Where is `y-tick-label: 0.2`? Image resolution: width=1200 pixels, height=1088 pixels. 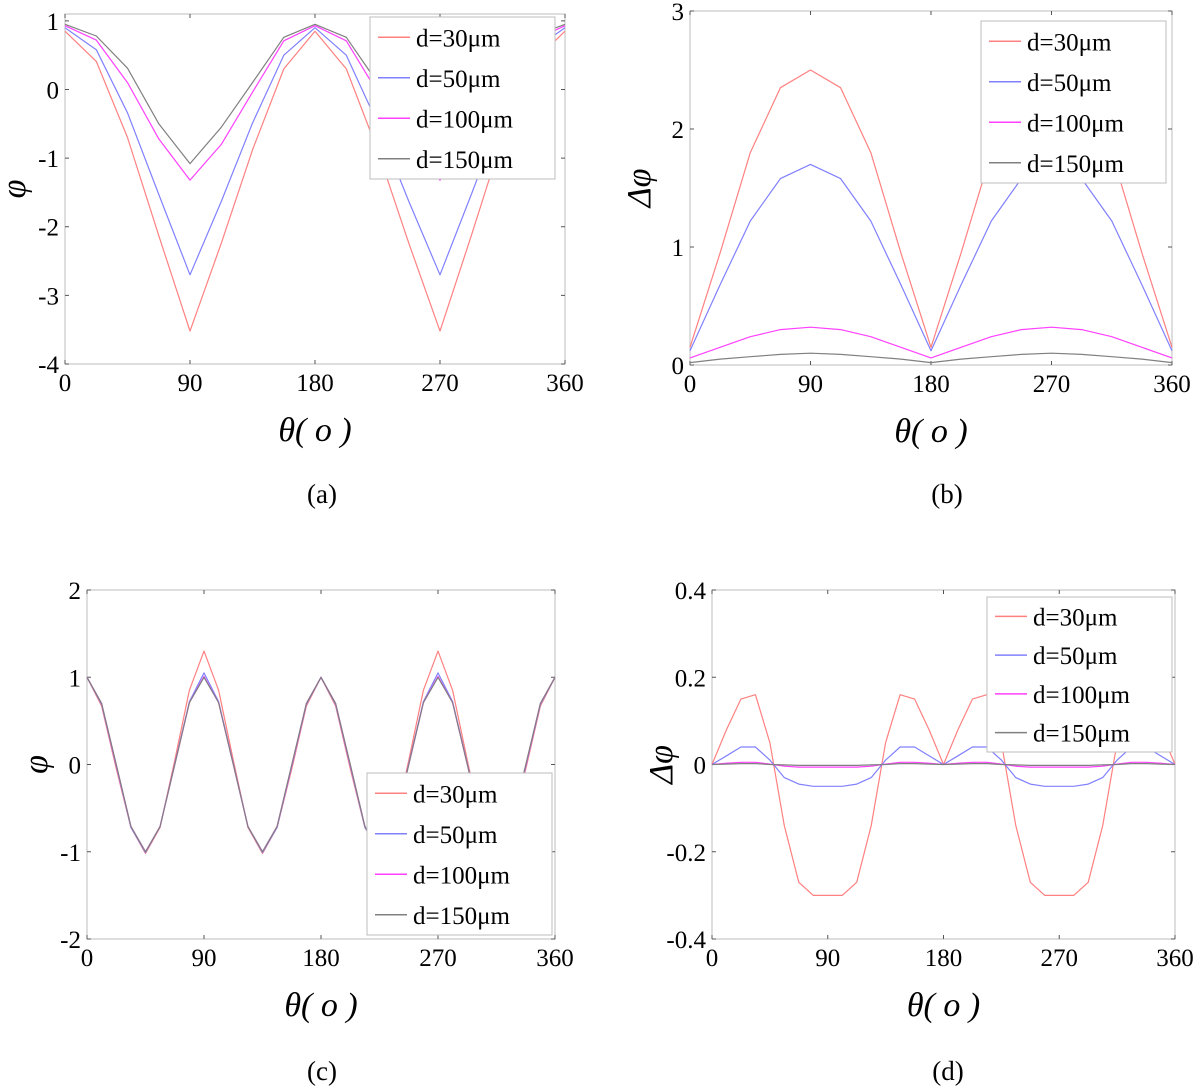
y-tick-label: 0.2 is located at coordinates (690, 678).